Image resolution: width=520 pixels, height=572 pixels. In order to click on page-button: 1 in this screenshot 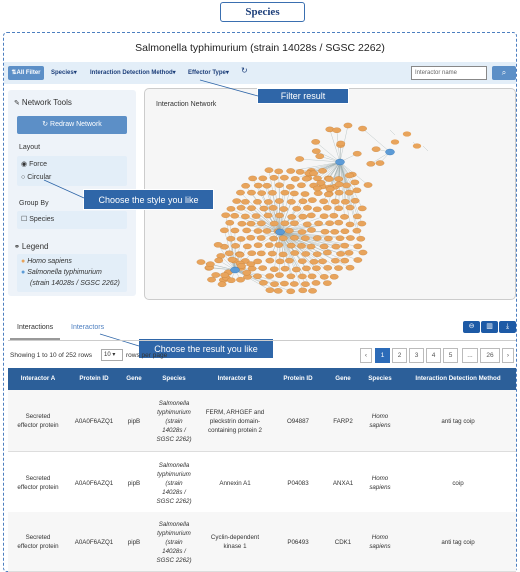, I will do `click(382, 355)`.